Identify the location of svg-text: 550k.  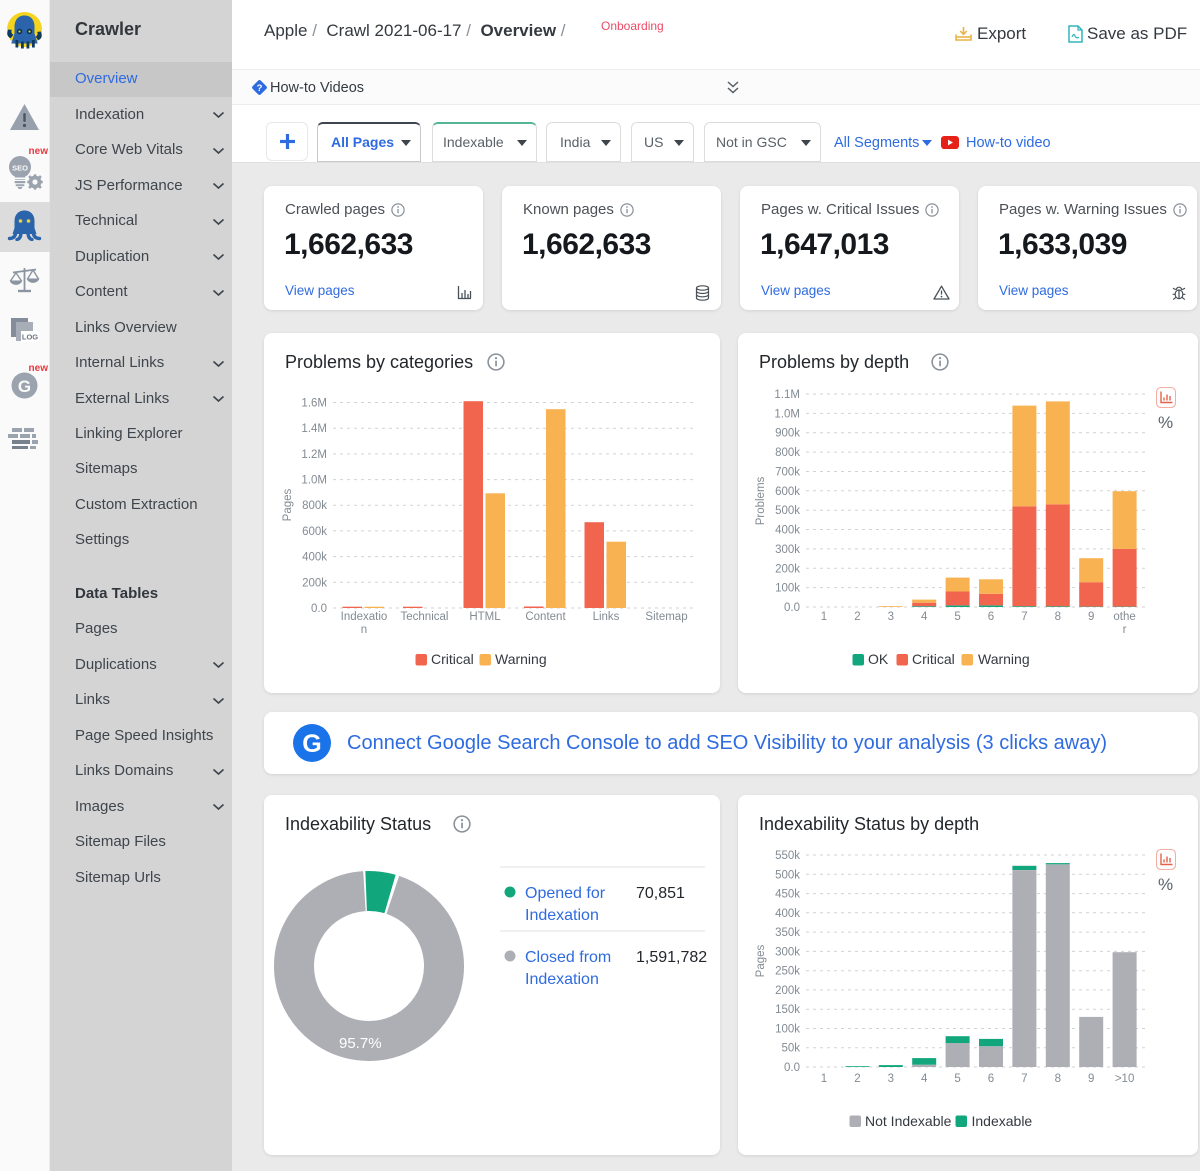
(787, 856).